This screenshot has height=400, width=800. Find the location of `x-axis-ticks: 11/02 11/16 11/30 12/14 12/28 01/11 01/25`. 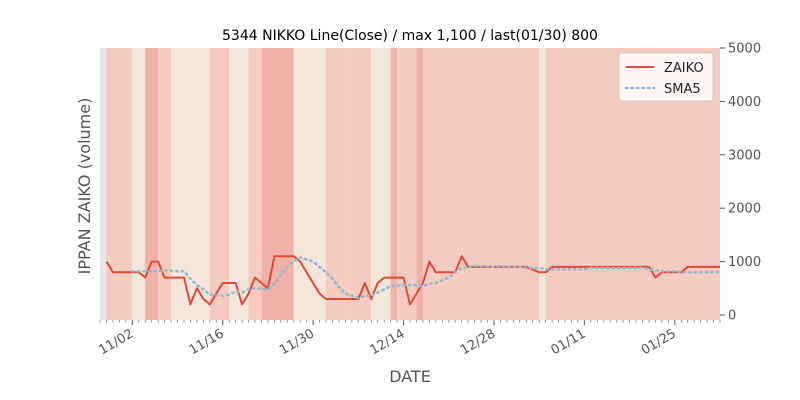

x-axis-ticks: 11/02 11/16 11/30 12/14 12/28 01/11 01/25 is located at coordinates (408, 339).